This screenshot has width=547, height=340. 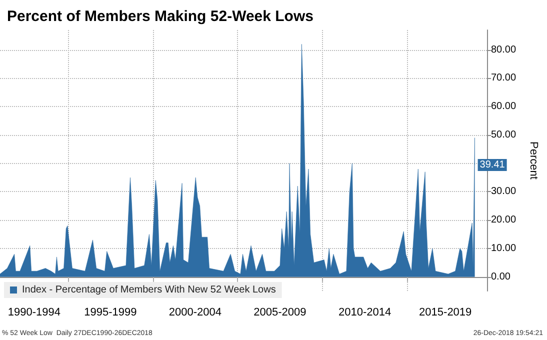 What do you see at coordinates (365, 312) in the screenshot?
I see `x-tick-label: 2010-2014` at bounding box center [365, 312].